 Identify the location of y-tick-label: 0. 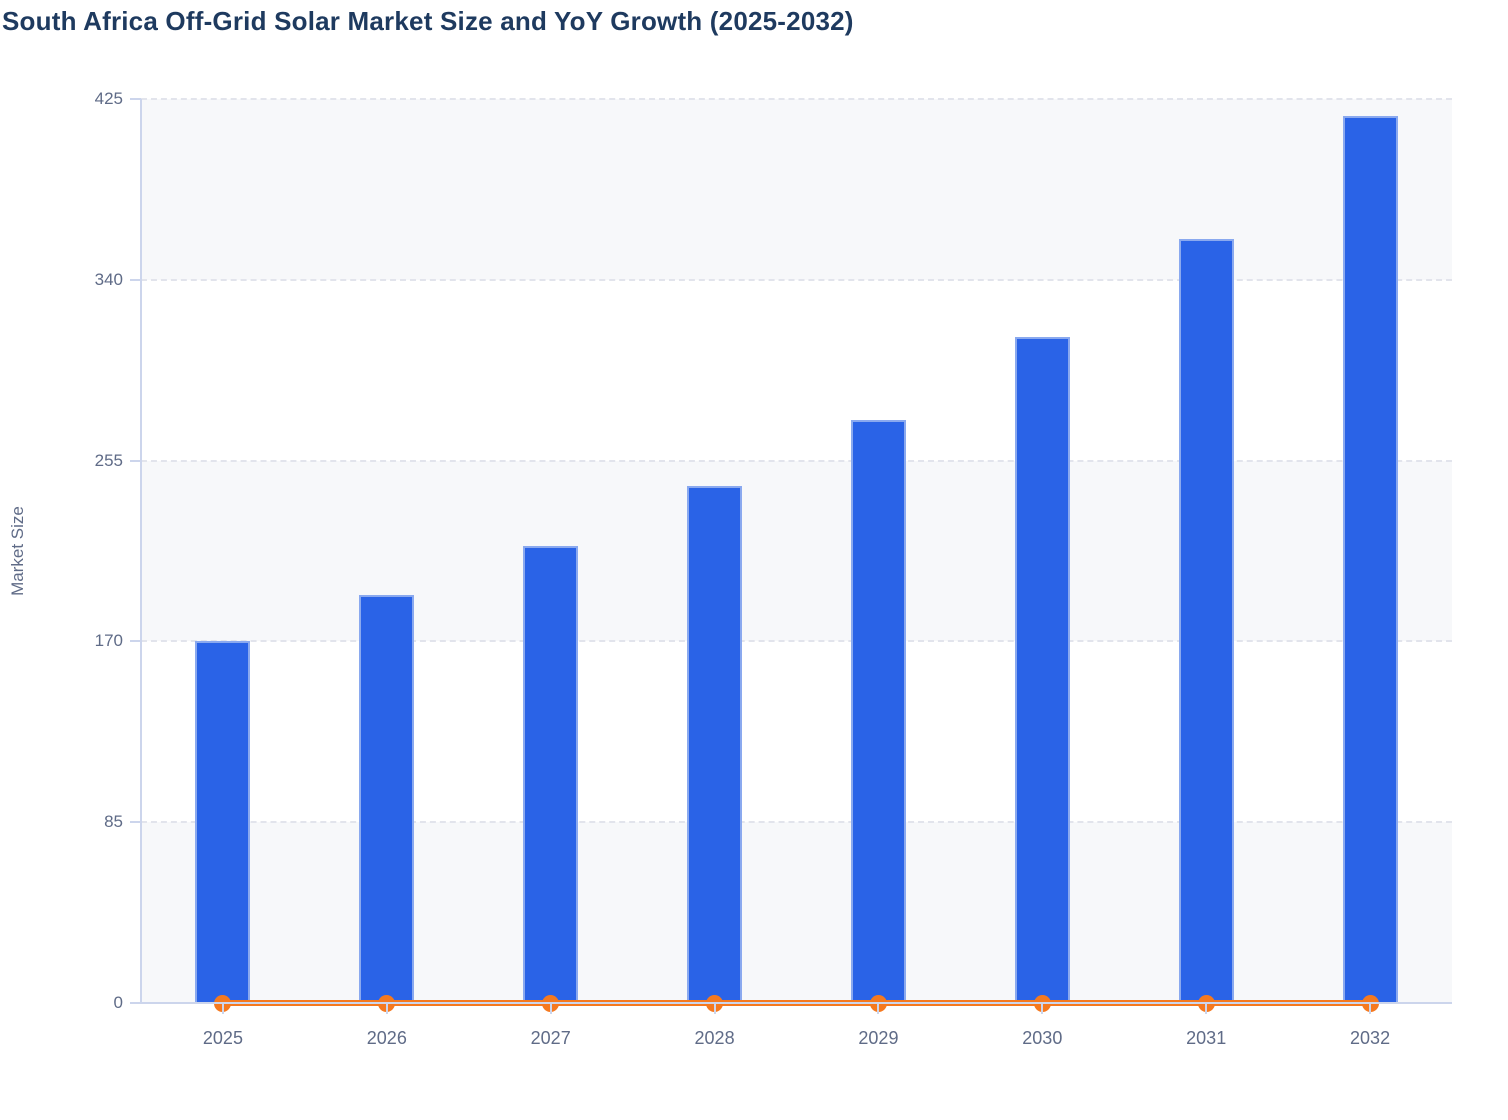
(118, 1002).